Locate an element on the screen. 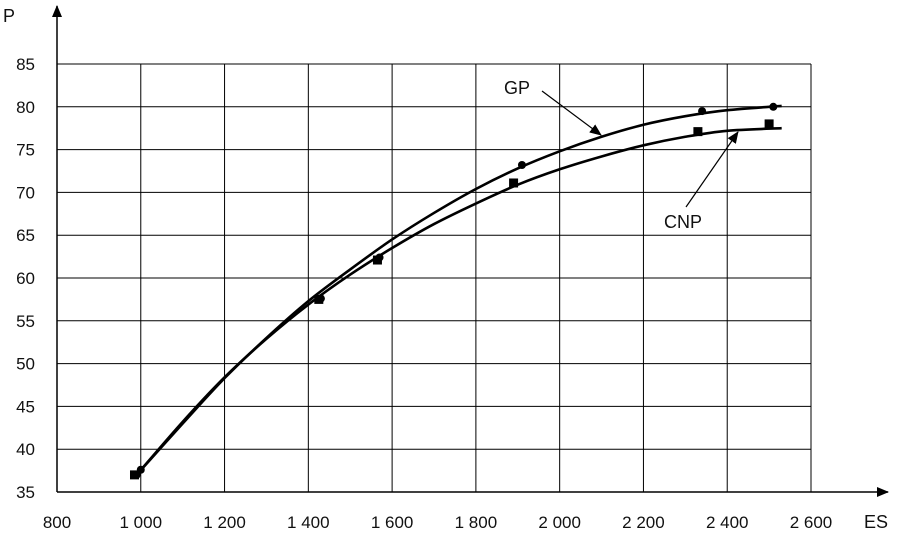 This screenshot has width=897, height=534. y-tick-label: 65 is located at coordinates (25, 235).